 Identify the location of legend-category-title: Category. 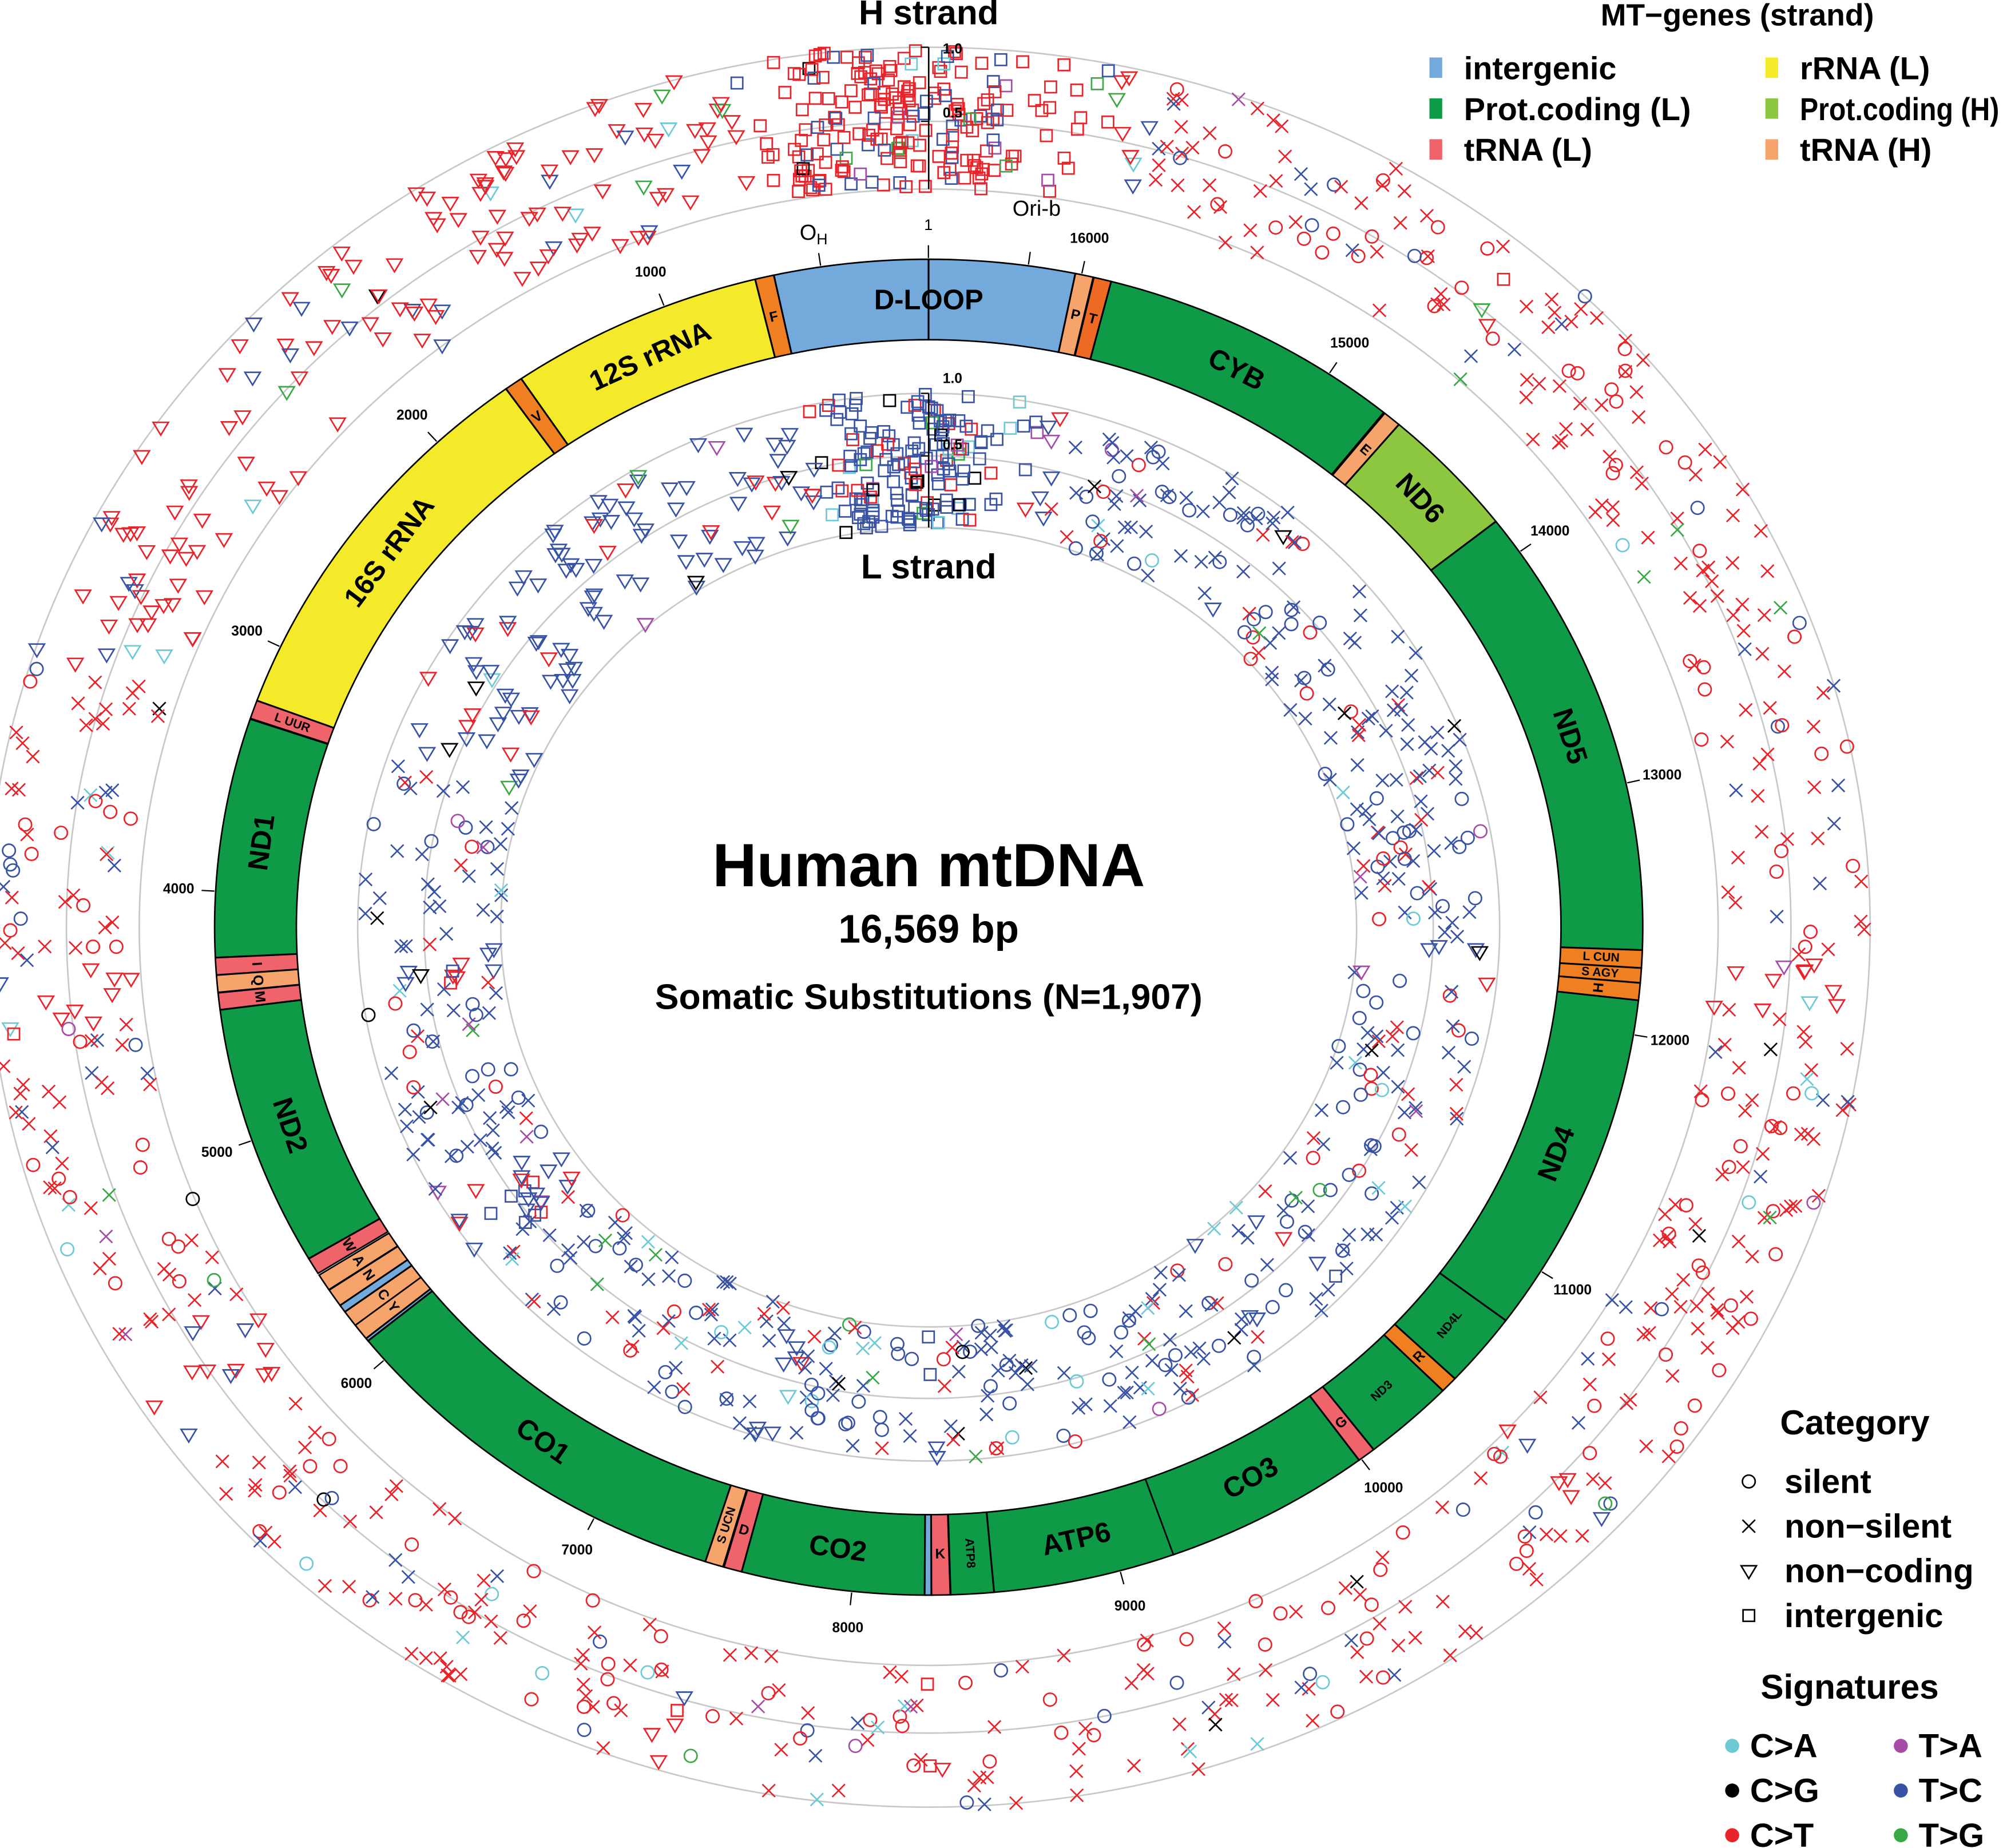
(1855, 1422).